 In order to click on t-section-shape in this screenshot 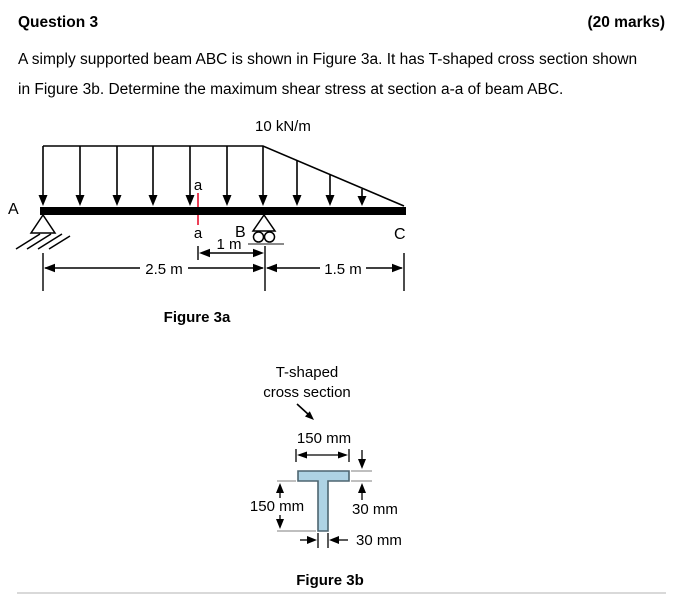, I will do `click(323, 501)`.